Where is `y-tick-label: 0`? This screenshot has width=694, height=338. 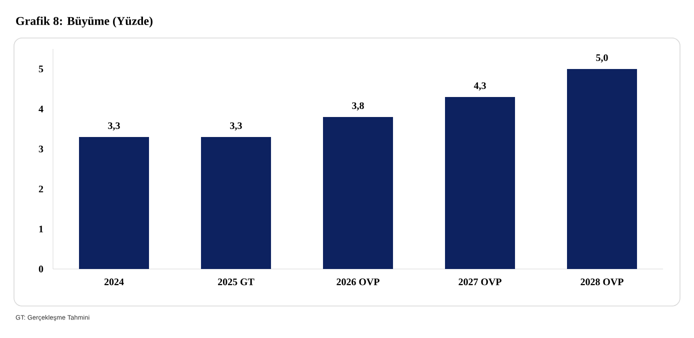
y-tick-label: 0 is located at coordinates (41, 269).